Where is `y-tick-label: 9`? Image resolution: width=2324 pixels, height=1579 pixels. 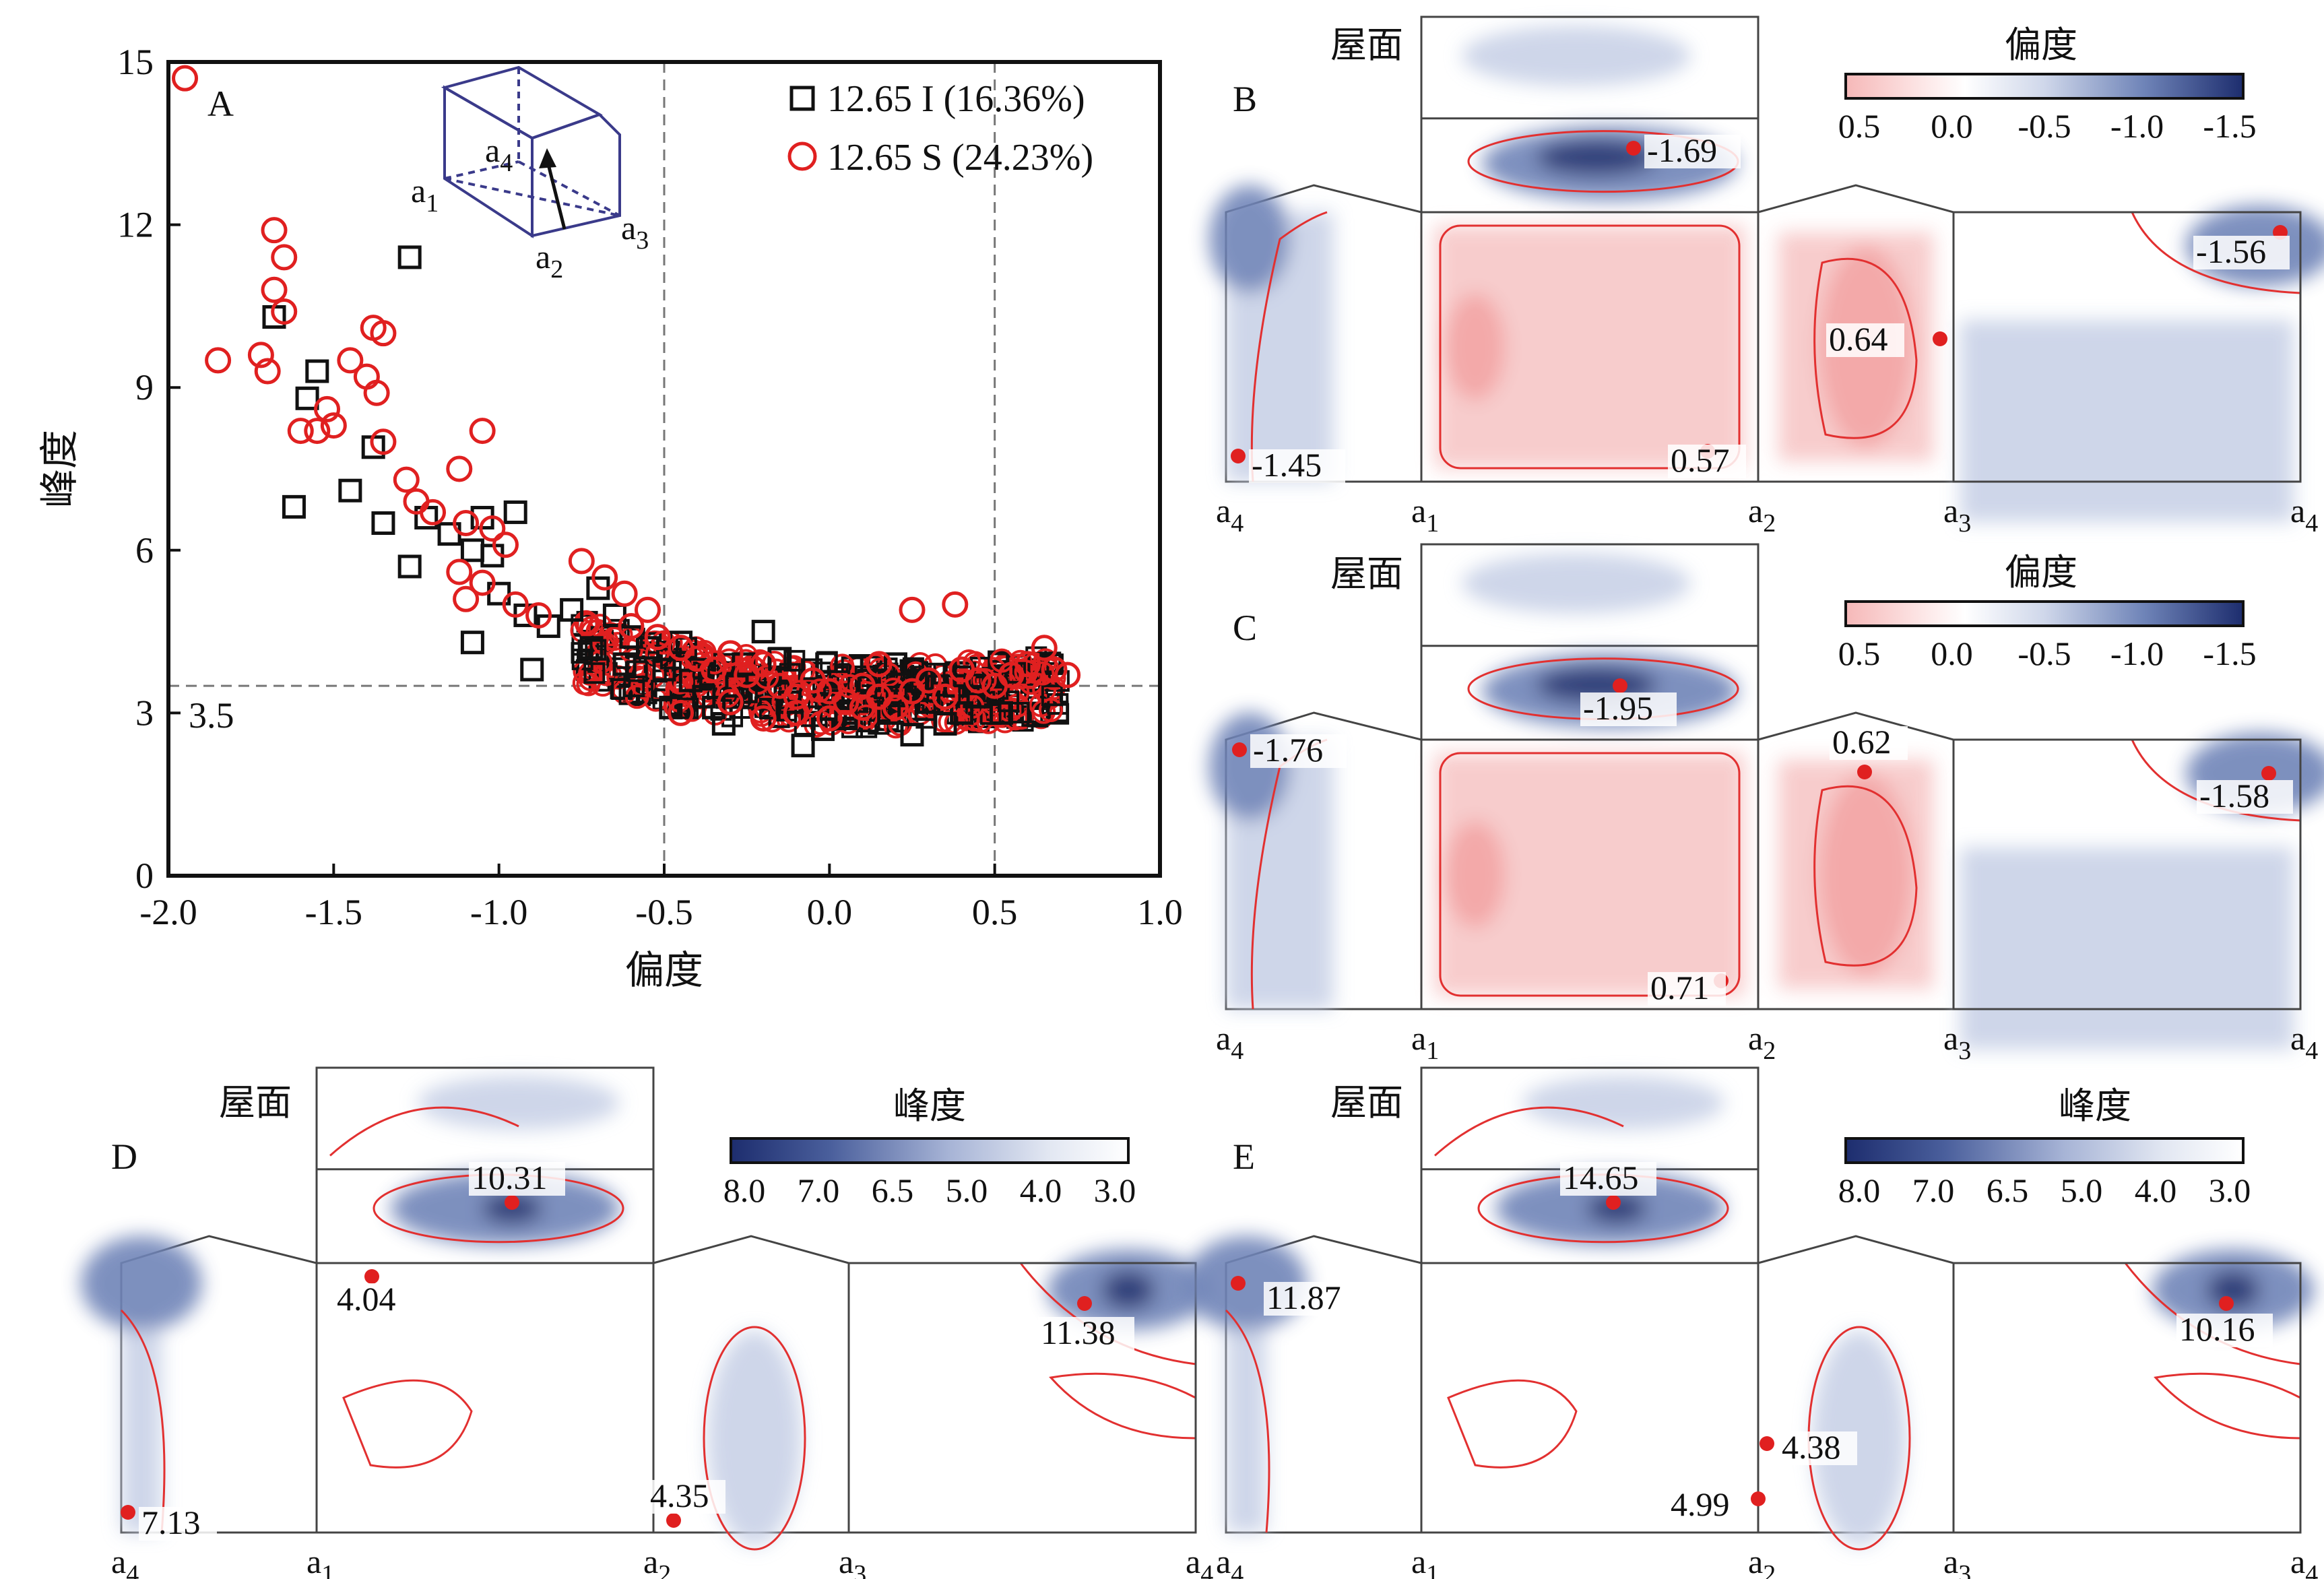 y-tick-label: 9 is located at coordinates (144, 387).